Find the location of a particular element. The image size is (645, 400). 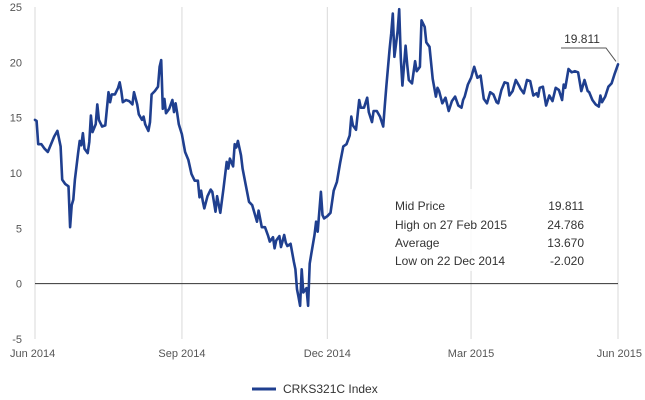

y-tick-label: 10 is located at coordinates (16, 174).